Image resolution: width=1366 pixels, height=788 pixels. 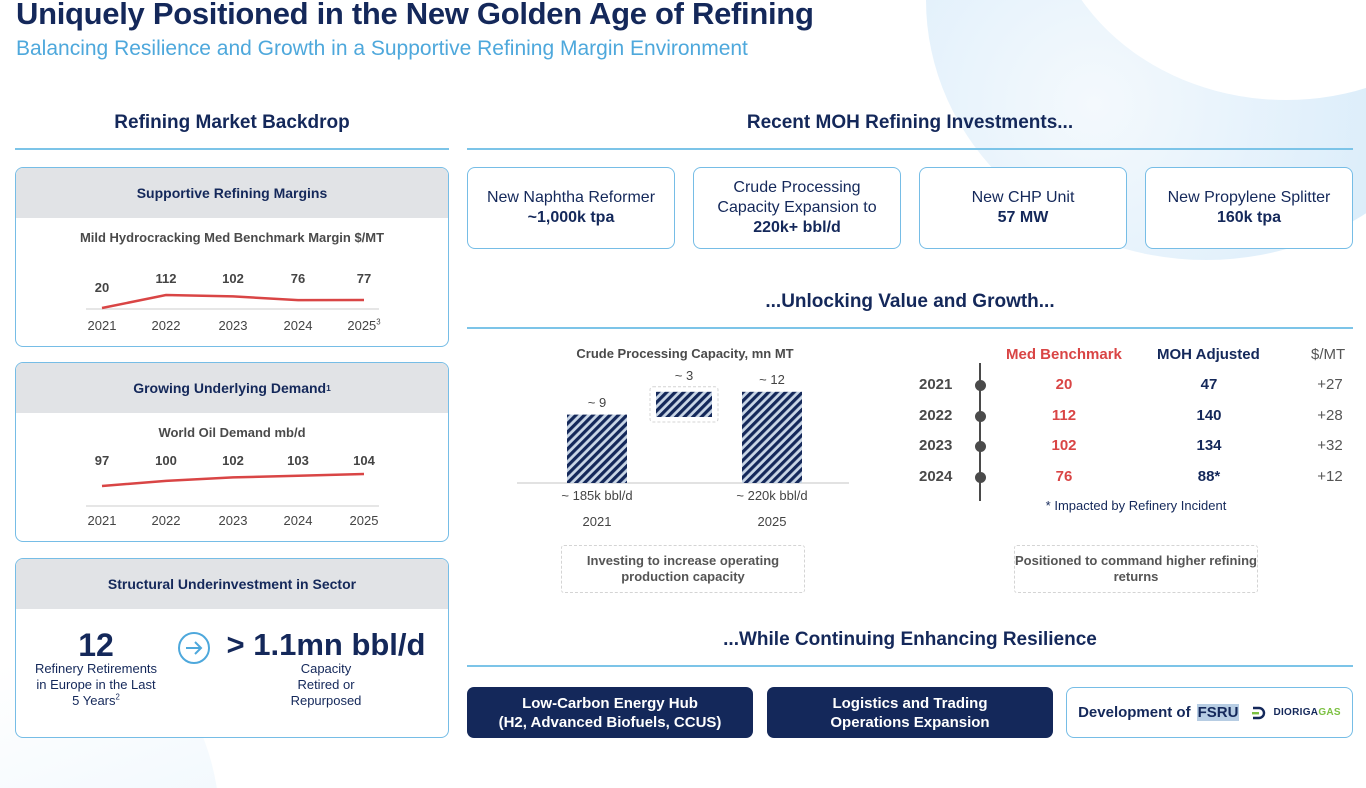 I want to click on axis-tick-label: 20253, so click(x=364, y=325).